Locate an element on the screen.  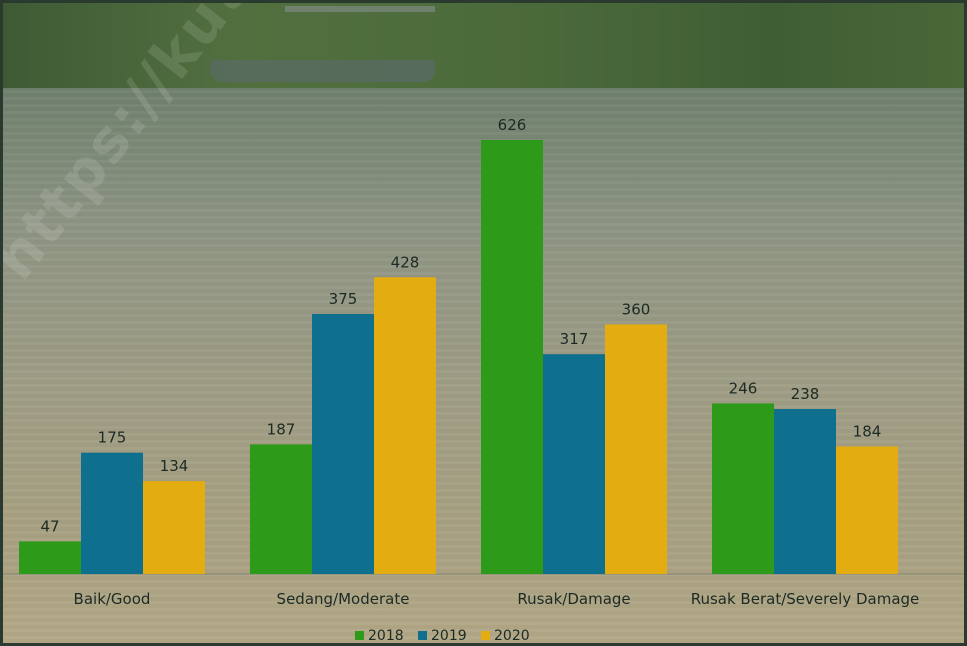
legend-label-2018: 2018 is located at coordinates (386, 636).